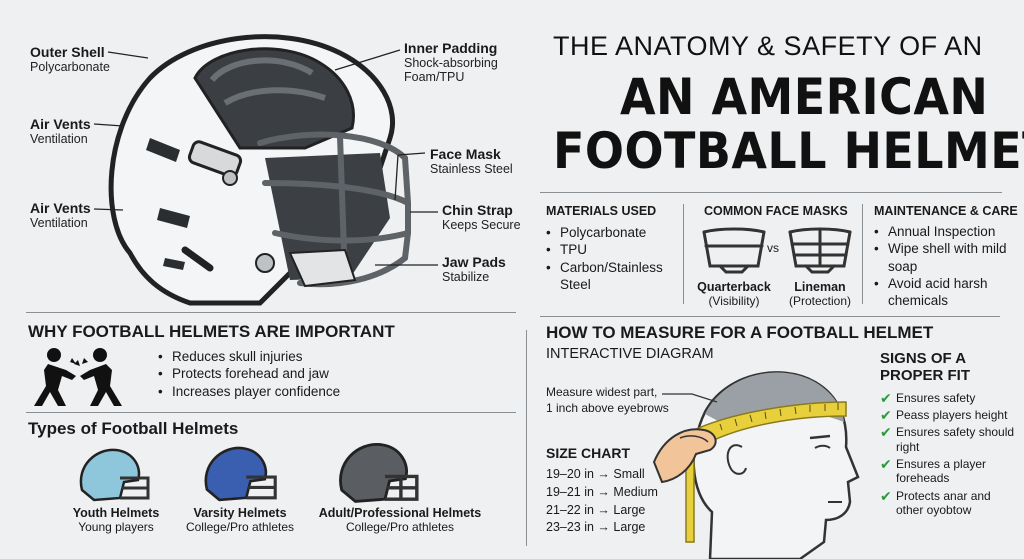 The height and width of the screenshot is (559, 1024). I want to click on type-adult-name: Adult/Professional Helmets, so click(400, 513).